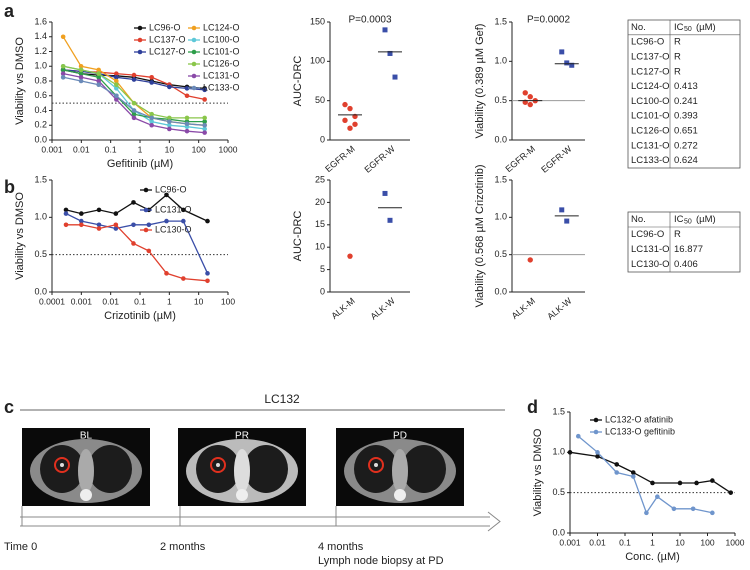  What do you see at coordinates (221, 27) in the screenshot?
I see `legend-label: LC124-O` at bounding box center [221, 27].